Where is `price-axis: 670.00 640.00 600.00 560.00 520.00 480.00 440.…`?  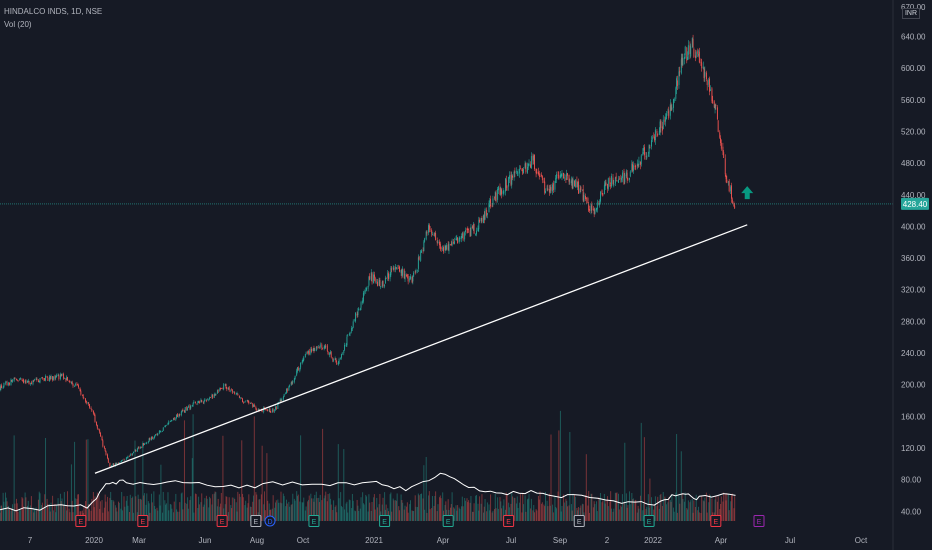 price-axis: 670.00 640.00 600.00 560.00 520.00 480.00 440.… is located at coordinates (912, 275).